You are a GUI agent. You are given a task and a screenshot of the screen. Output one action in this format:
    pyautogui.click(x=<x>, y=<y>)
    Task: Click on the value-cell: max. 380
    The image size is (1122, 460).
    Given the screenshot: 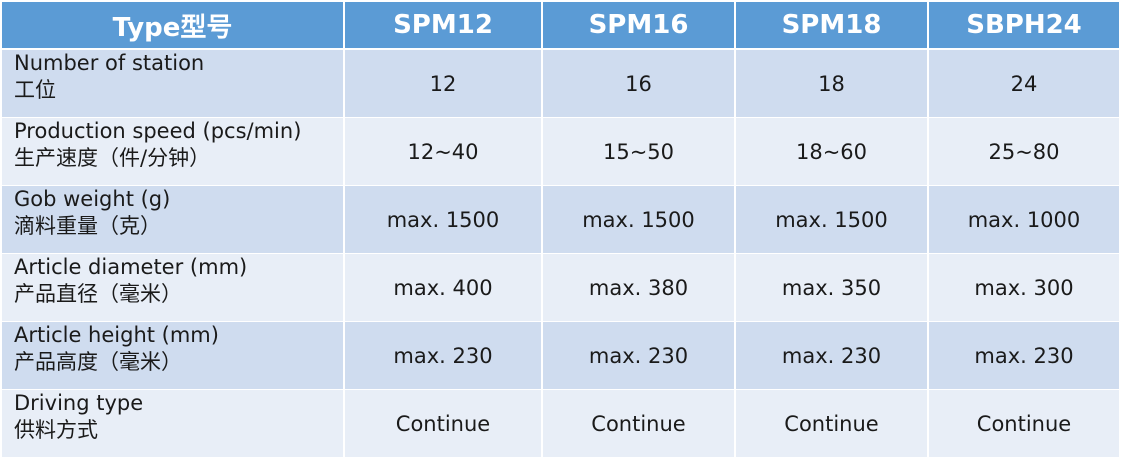 What is the action you would take?
    pyautogui.click(x=638, y=287)
    